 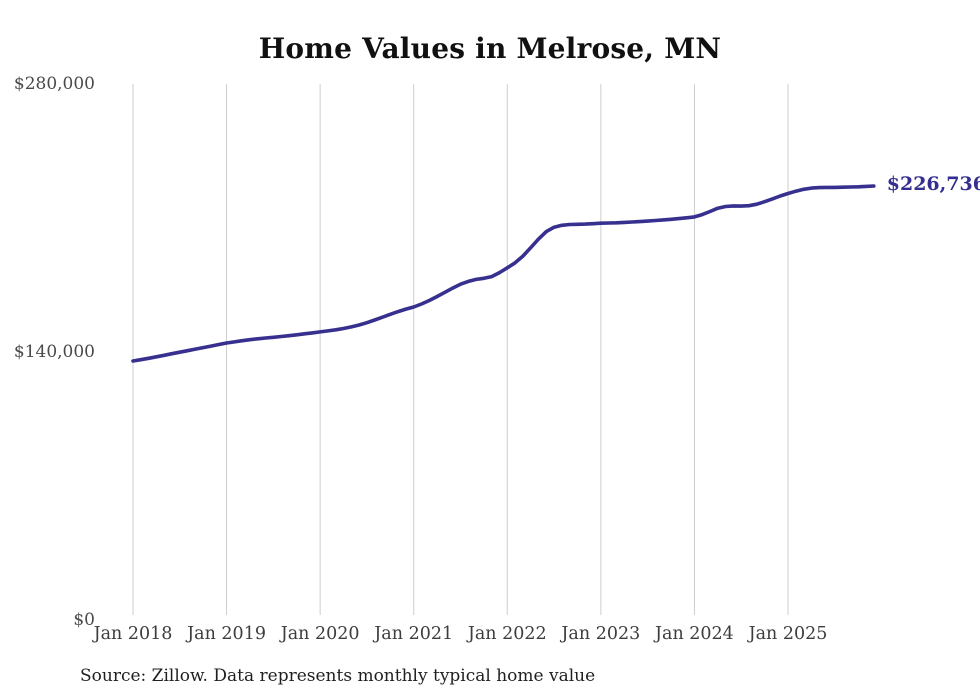 What do you see at coordinates (694, 634) in the screenshot?
I see `x-tick-label: Jan 2024` at bounding box center [694, 634].